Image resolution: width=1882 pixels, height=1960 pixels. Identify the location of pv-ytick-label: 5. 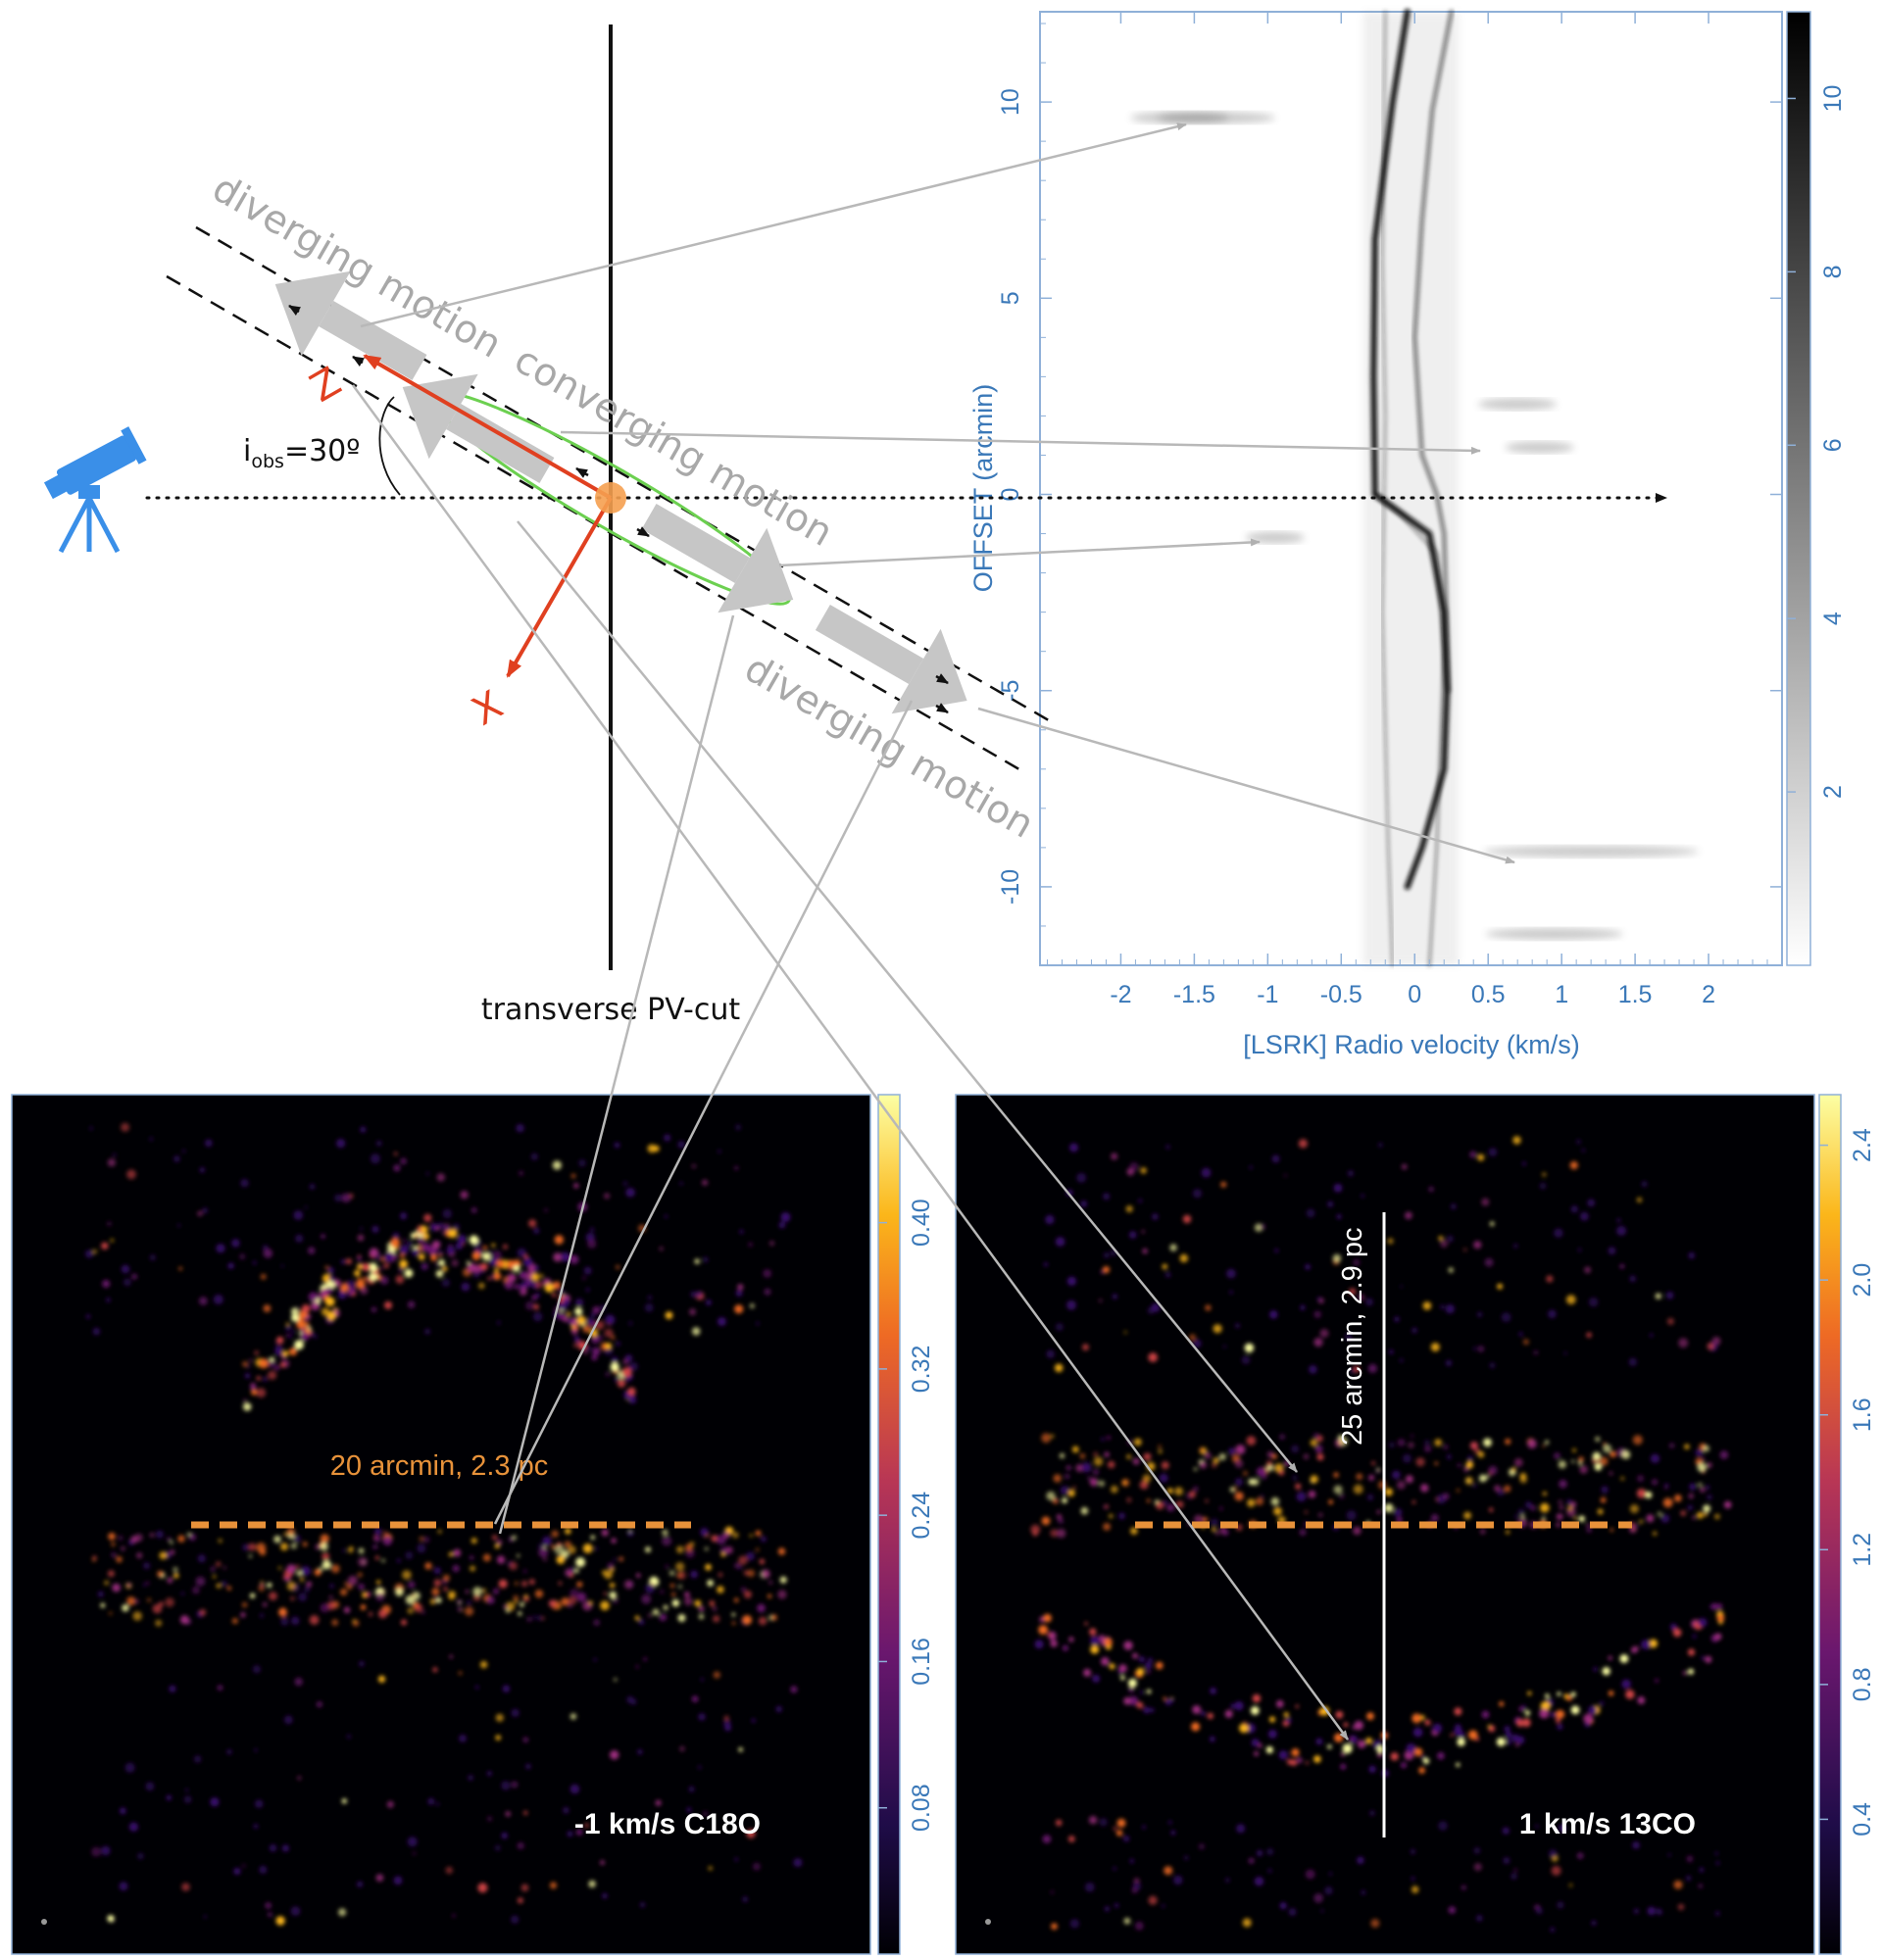
(1011, 298).